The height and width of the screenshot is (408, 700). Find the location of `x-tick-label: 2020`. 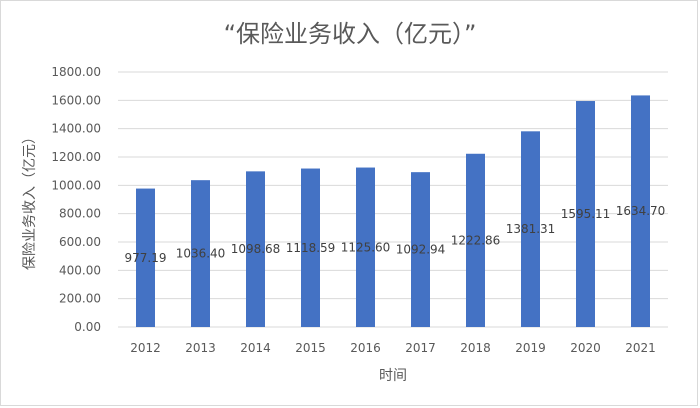

x-tick-label: 2020 is located at coordinates (585, 348).